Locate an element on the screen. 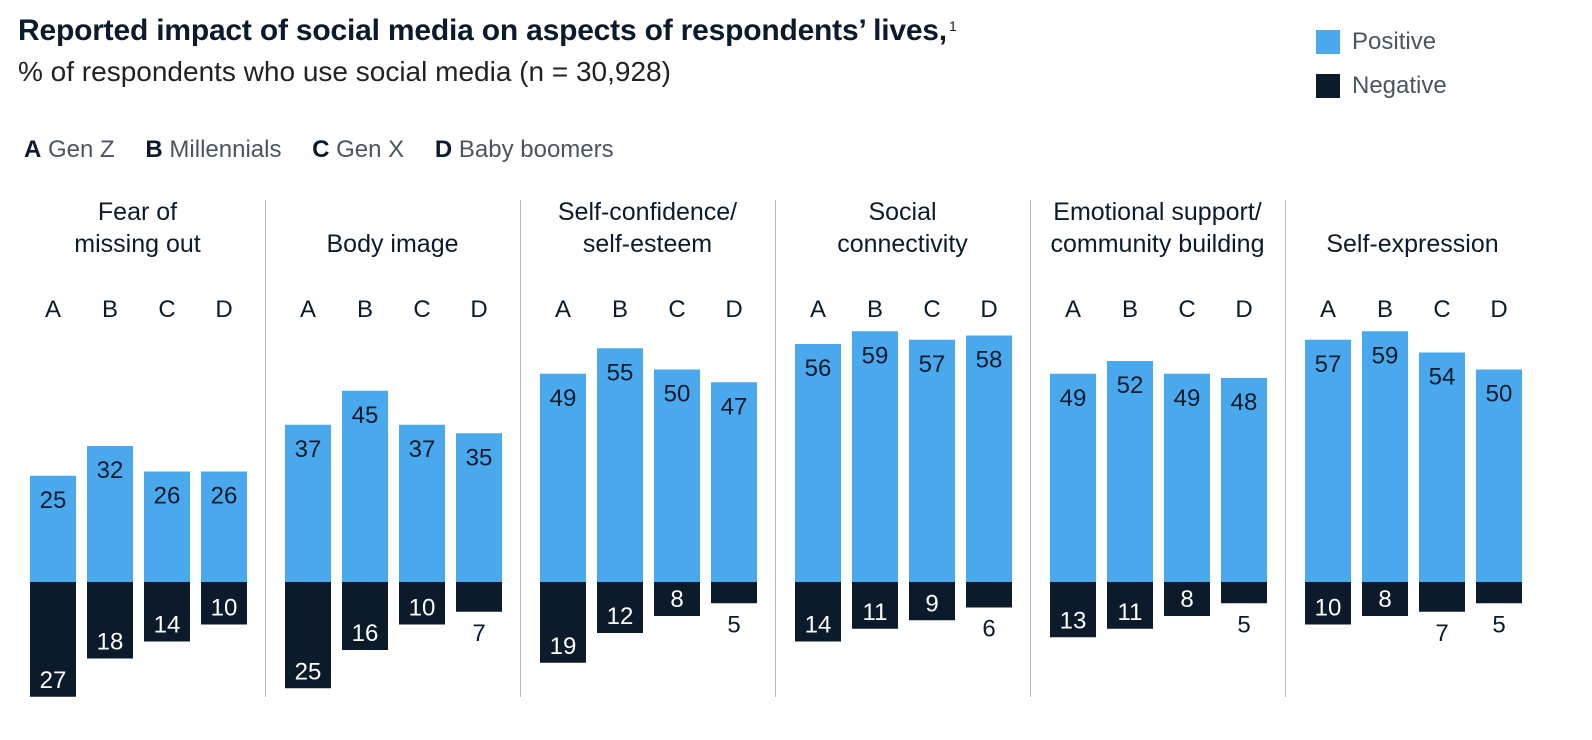  data-label-negative: 12 is located at coordinates (620, 616).